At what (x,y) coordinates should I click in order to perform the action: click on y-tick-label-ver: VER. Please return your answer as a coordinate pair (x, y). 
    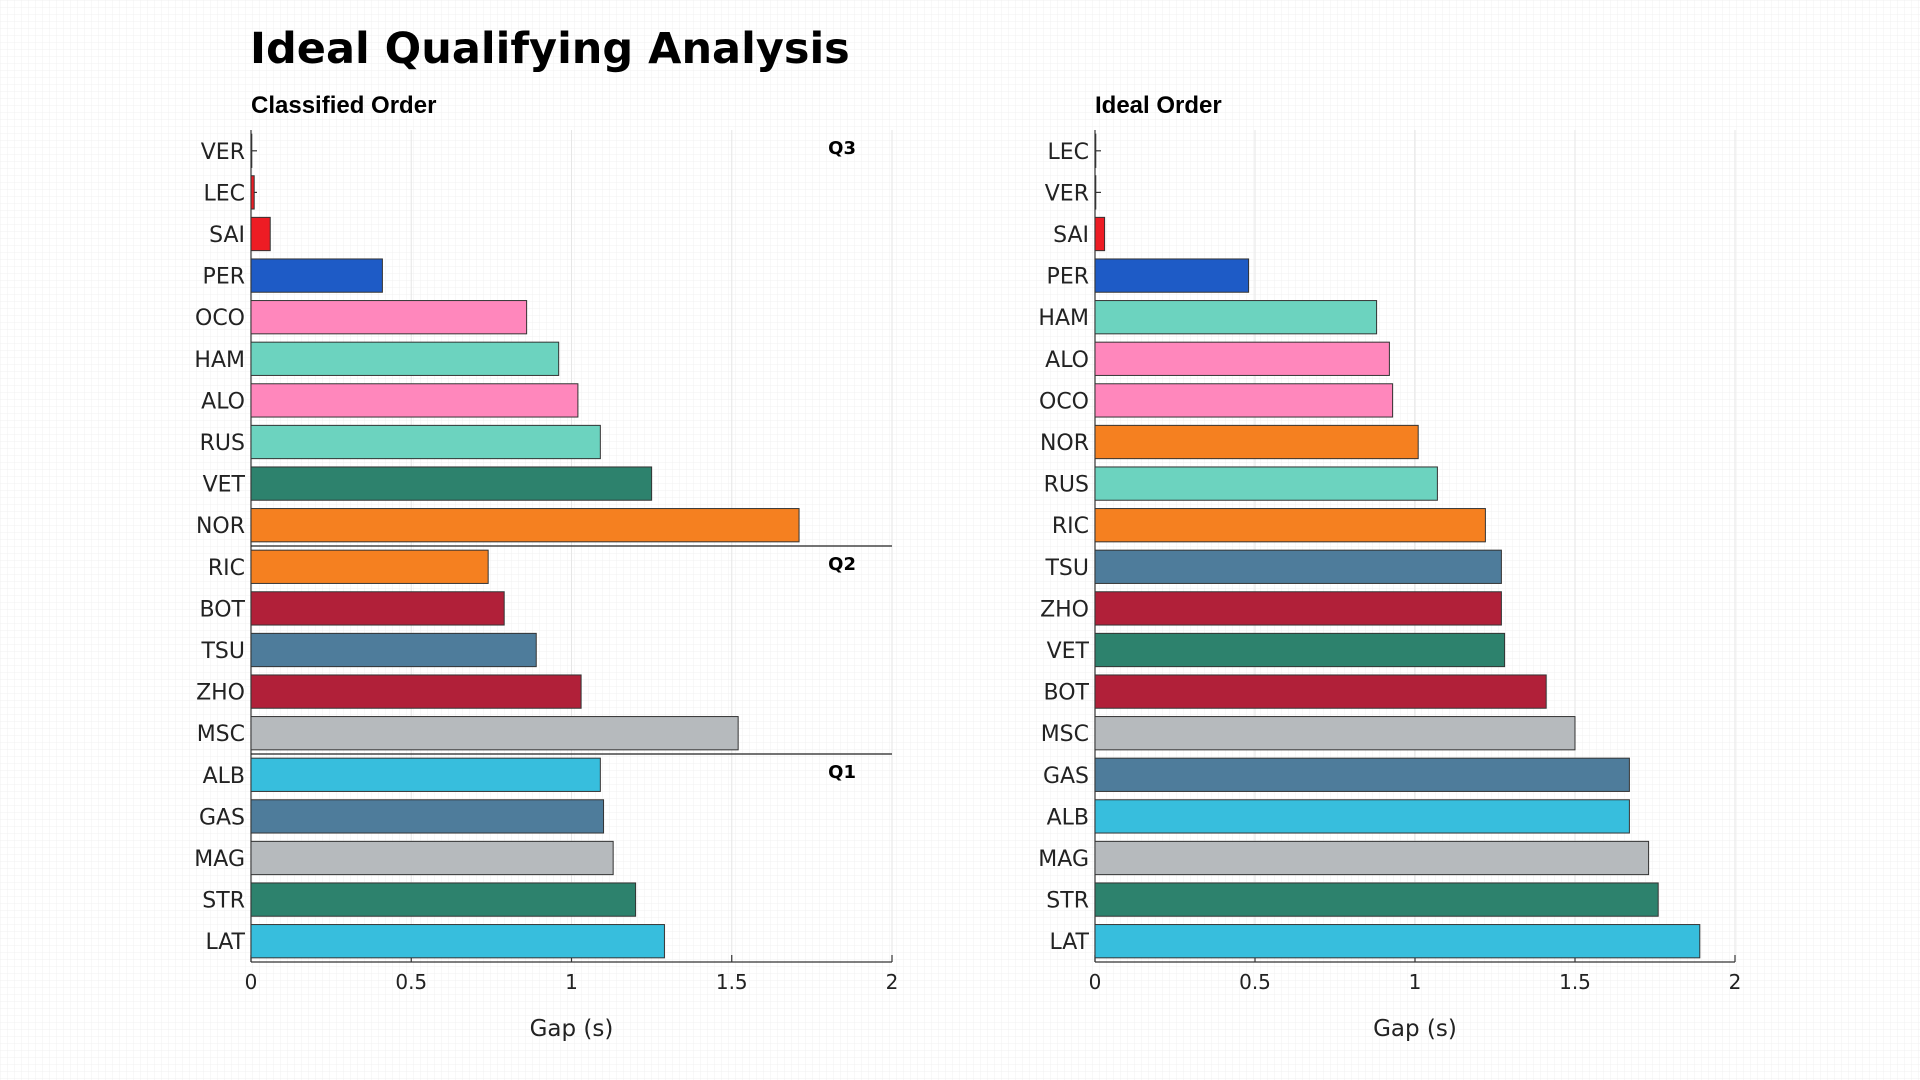
    Looking at the image, I should click on (1067, 193).